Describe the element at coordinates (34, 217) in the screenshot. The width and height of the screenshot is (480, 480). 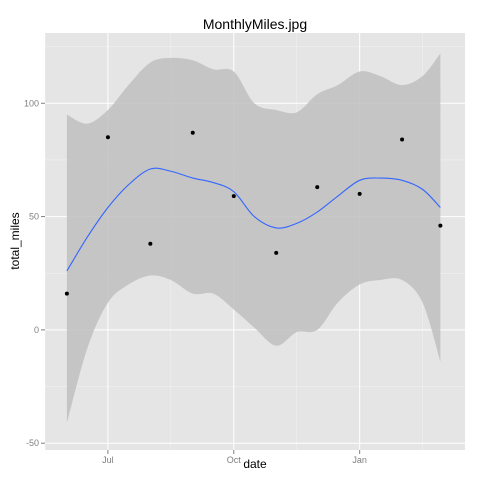
I see `y-tick-label: 50` at that location.